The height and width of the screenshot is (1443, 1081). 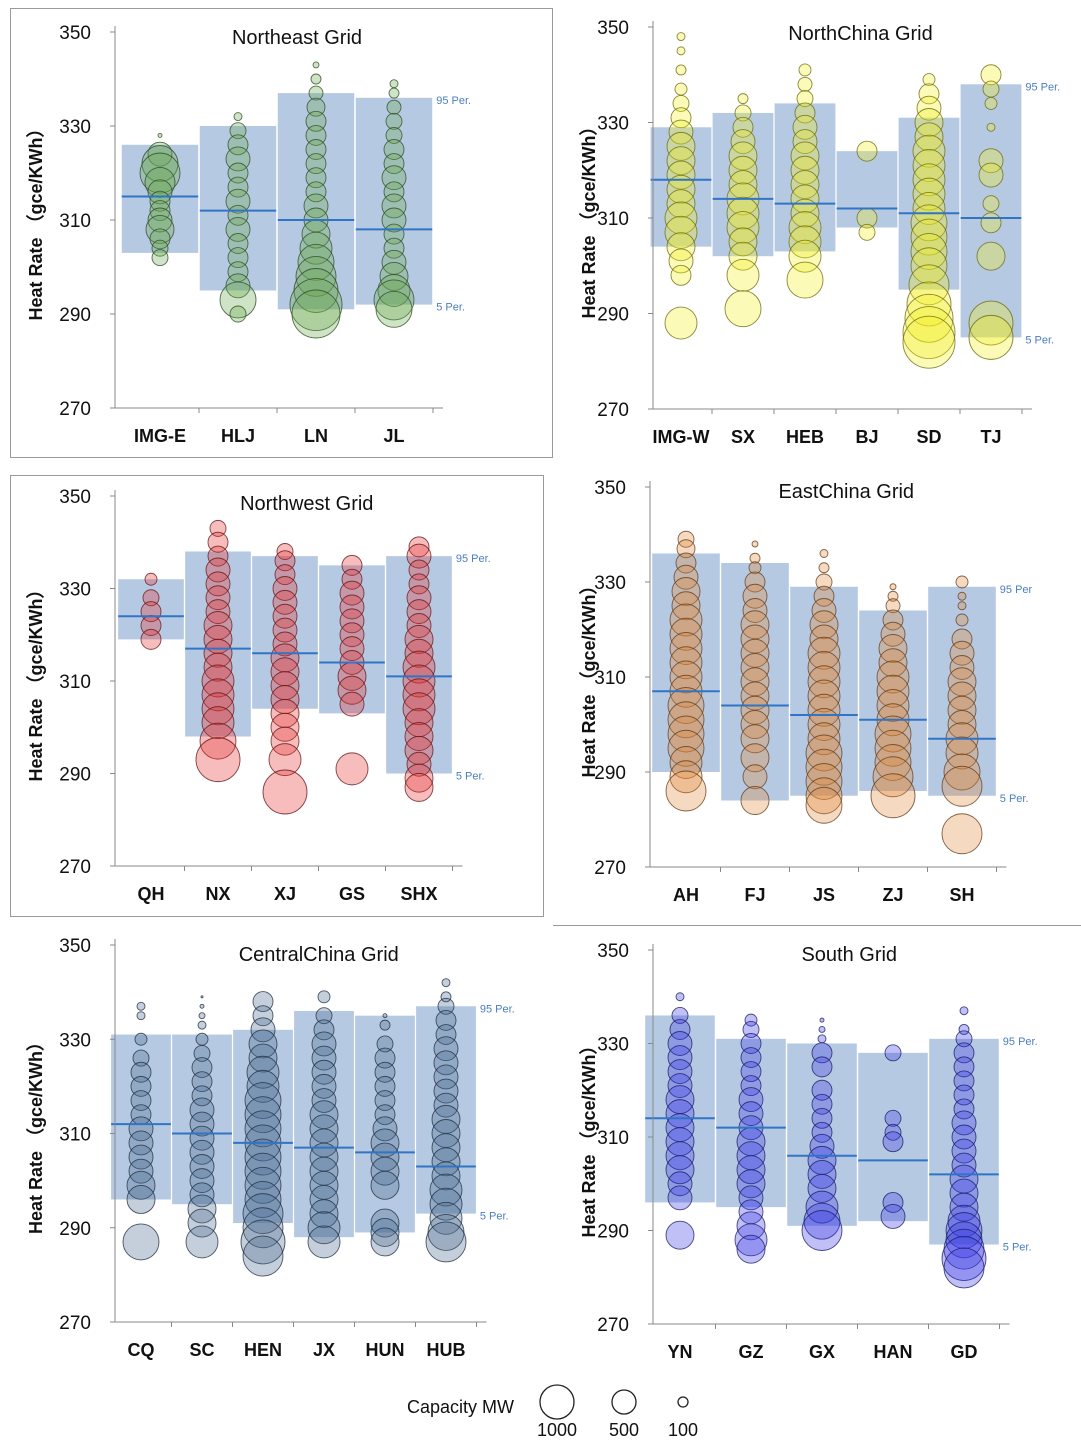 What do you see at coordinates (306, 504) in the screenshot?
I see `panel-title: Northwest Grid` at bounding box center [306, 504].